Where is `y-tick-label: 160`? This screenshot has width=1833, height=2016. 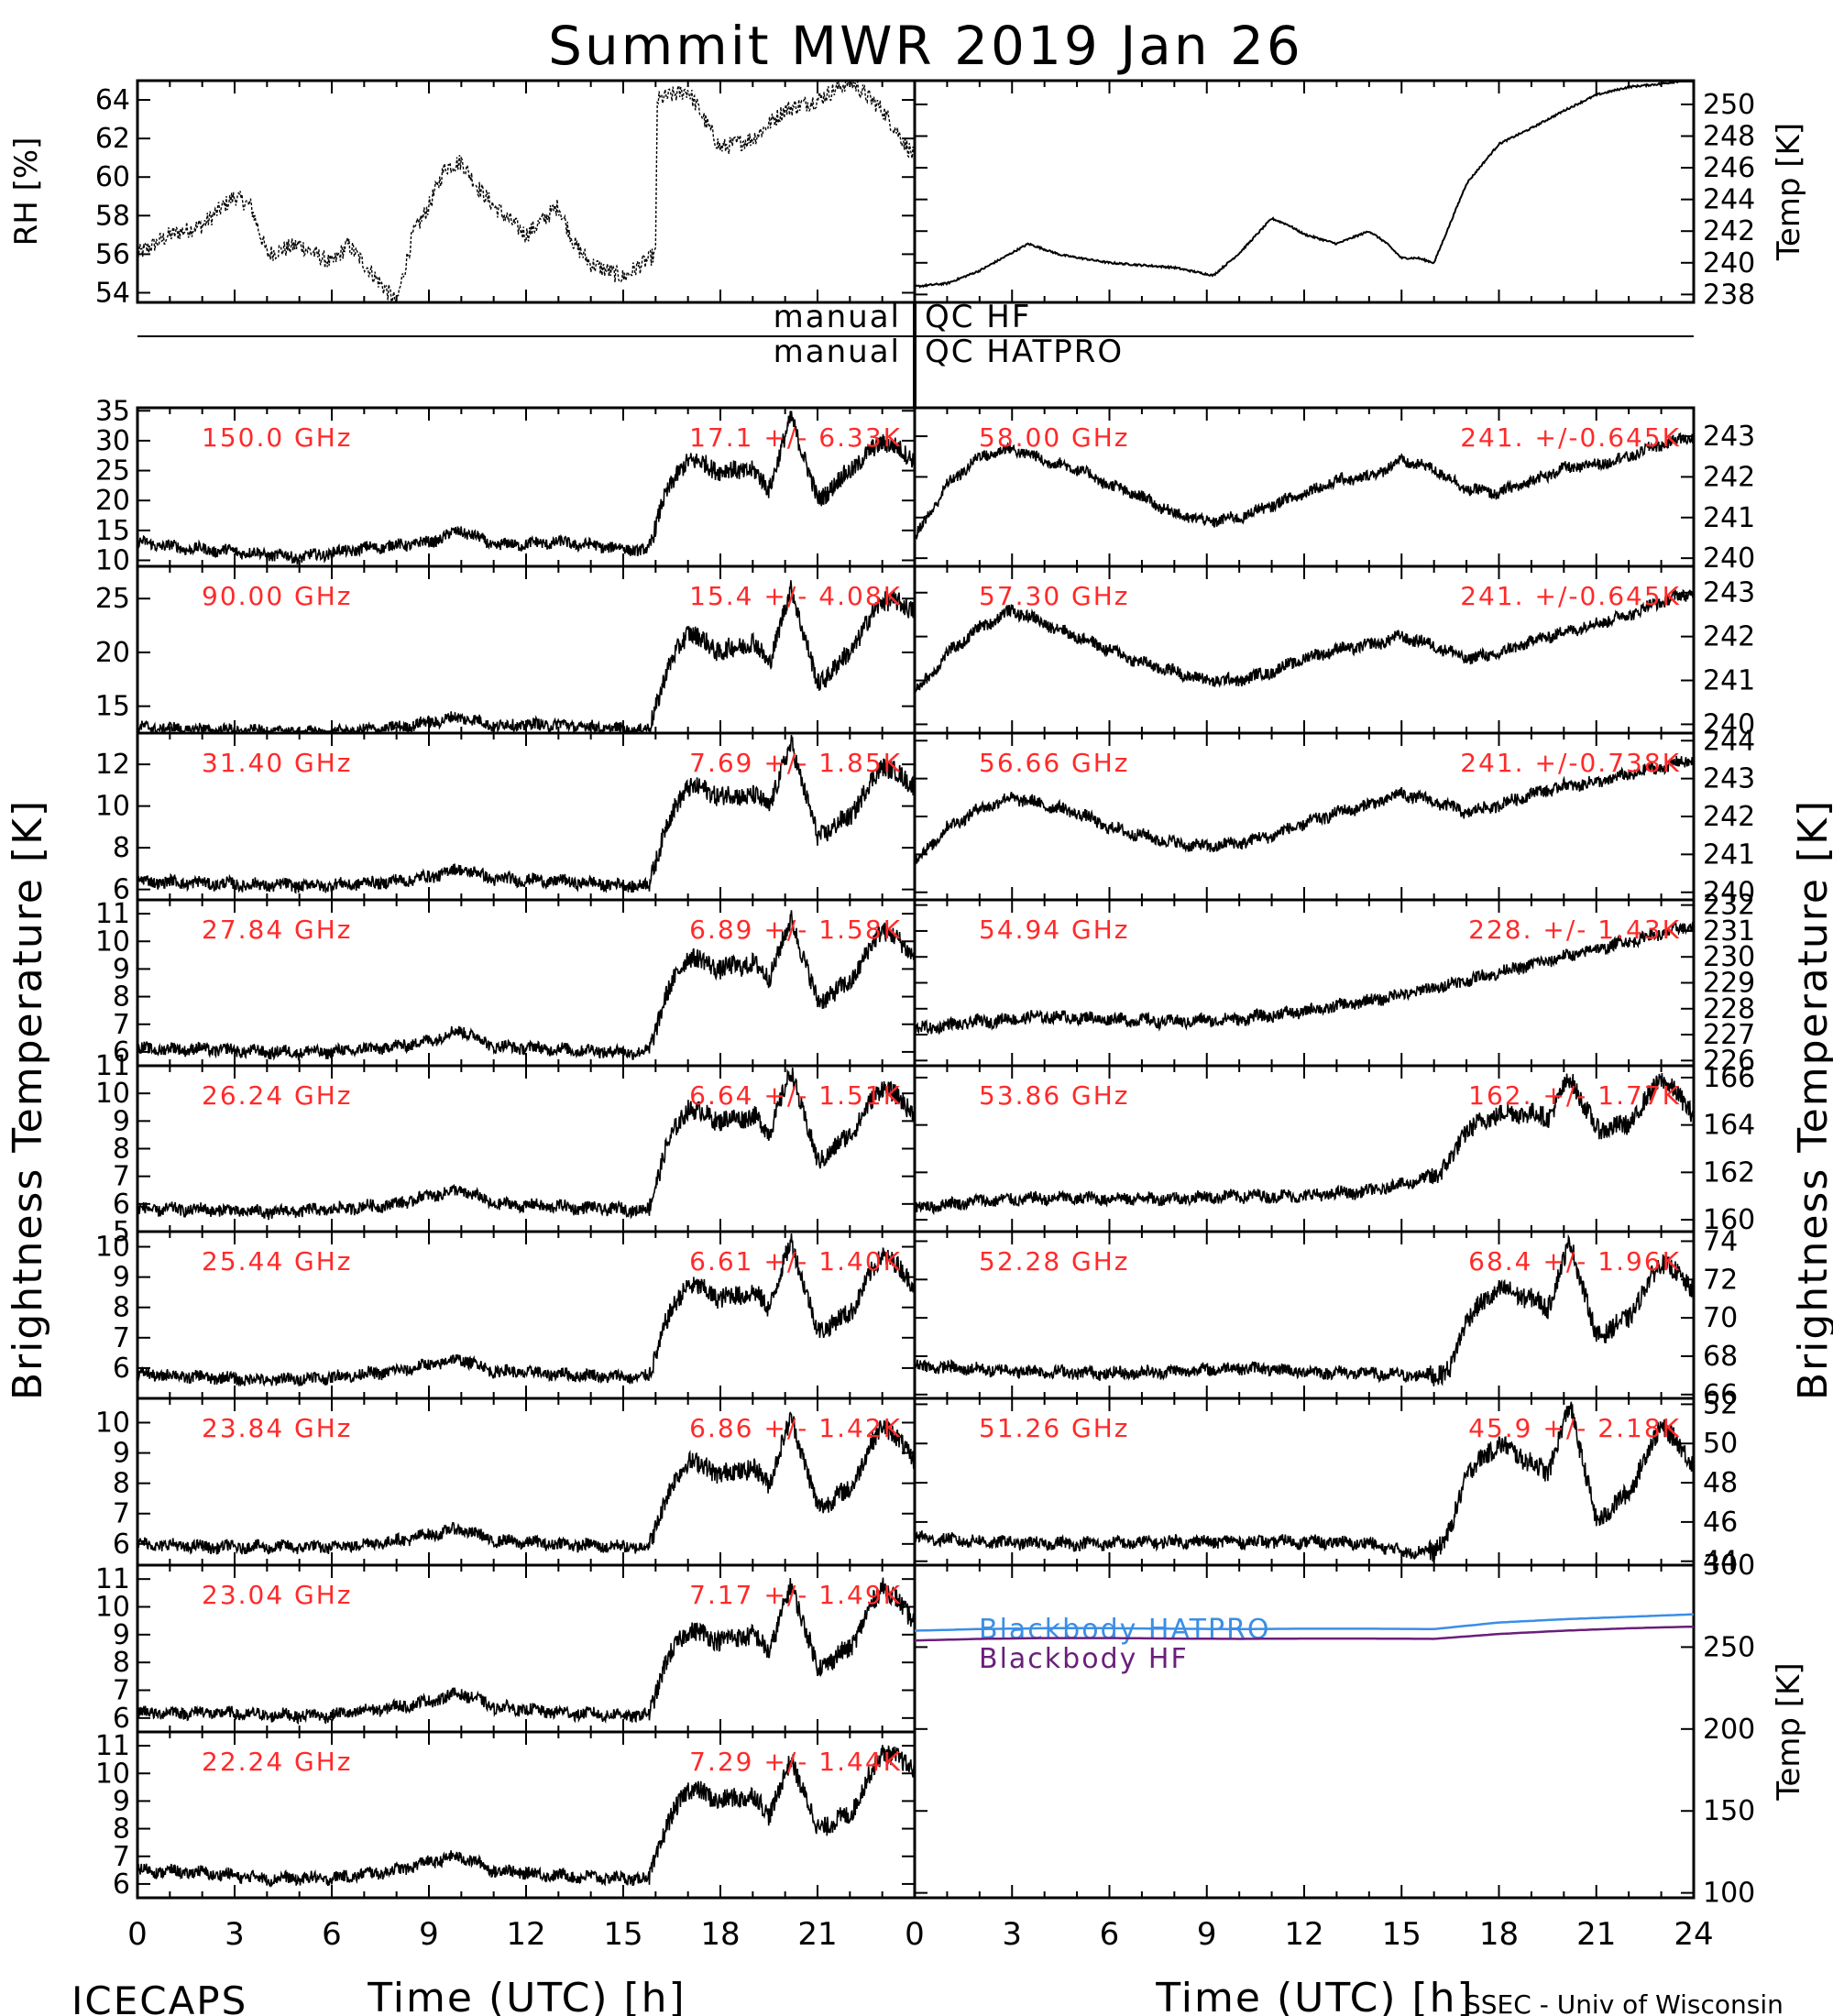
y-tick-label: 160 is located at coordinates (1729, 1220).